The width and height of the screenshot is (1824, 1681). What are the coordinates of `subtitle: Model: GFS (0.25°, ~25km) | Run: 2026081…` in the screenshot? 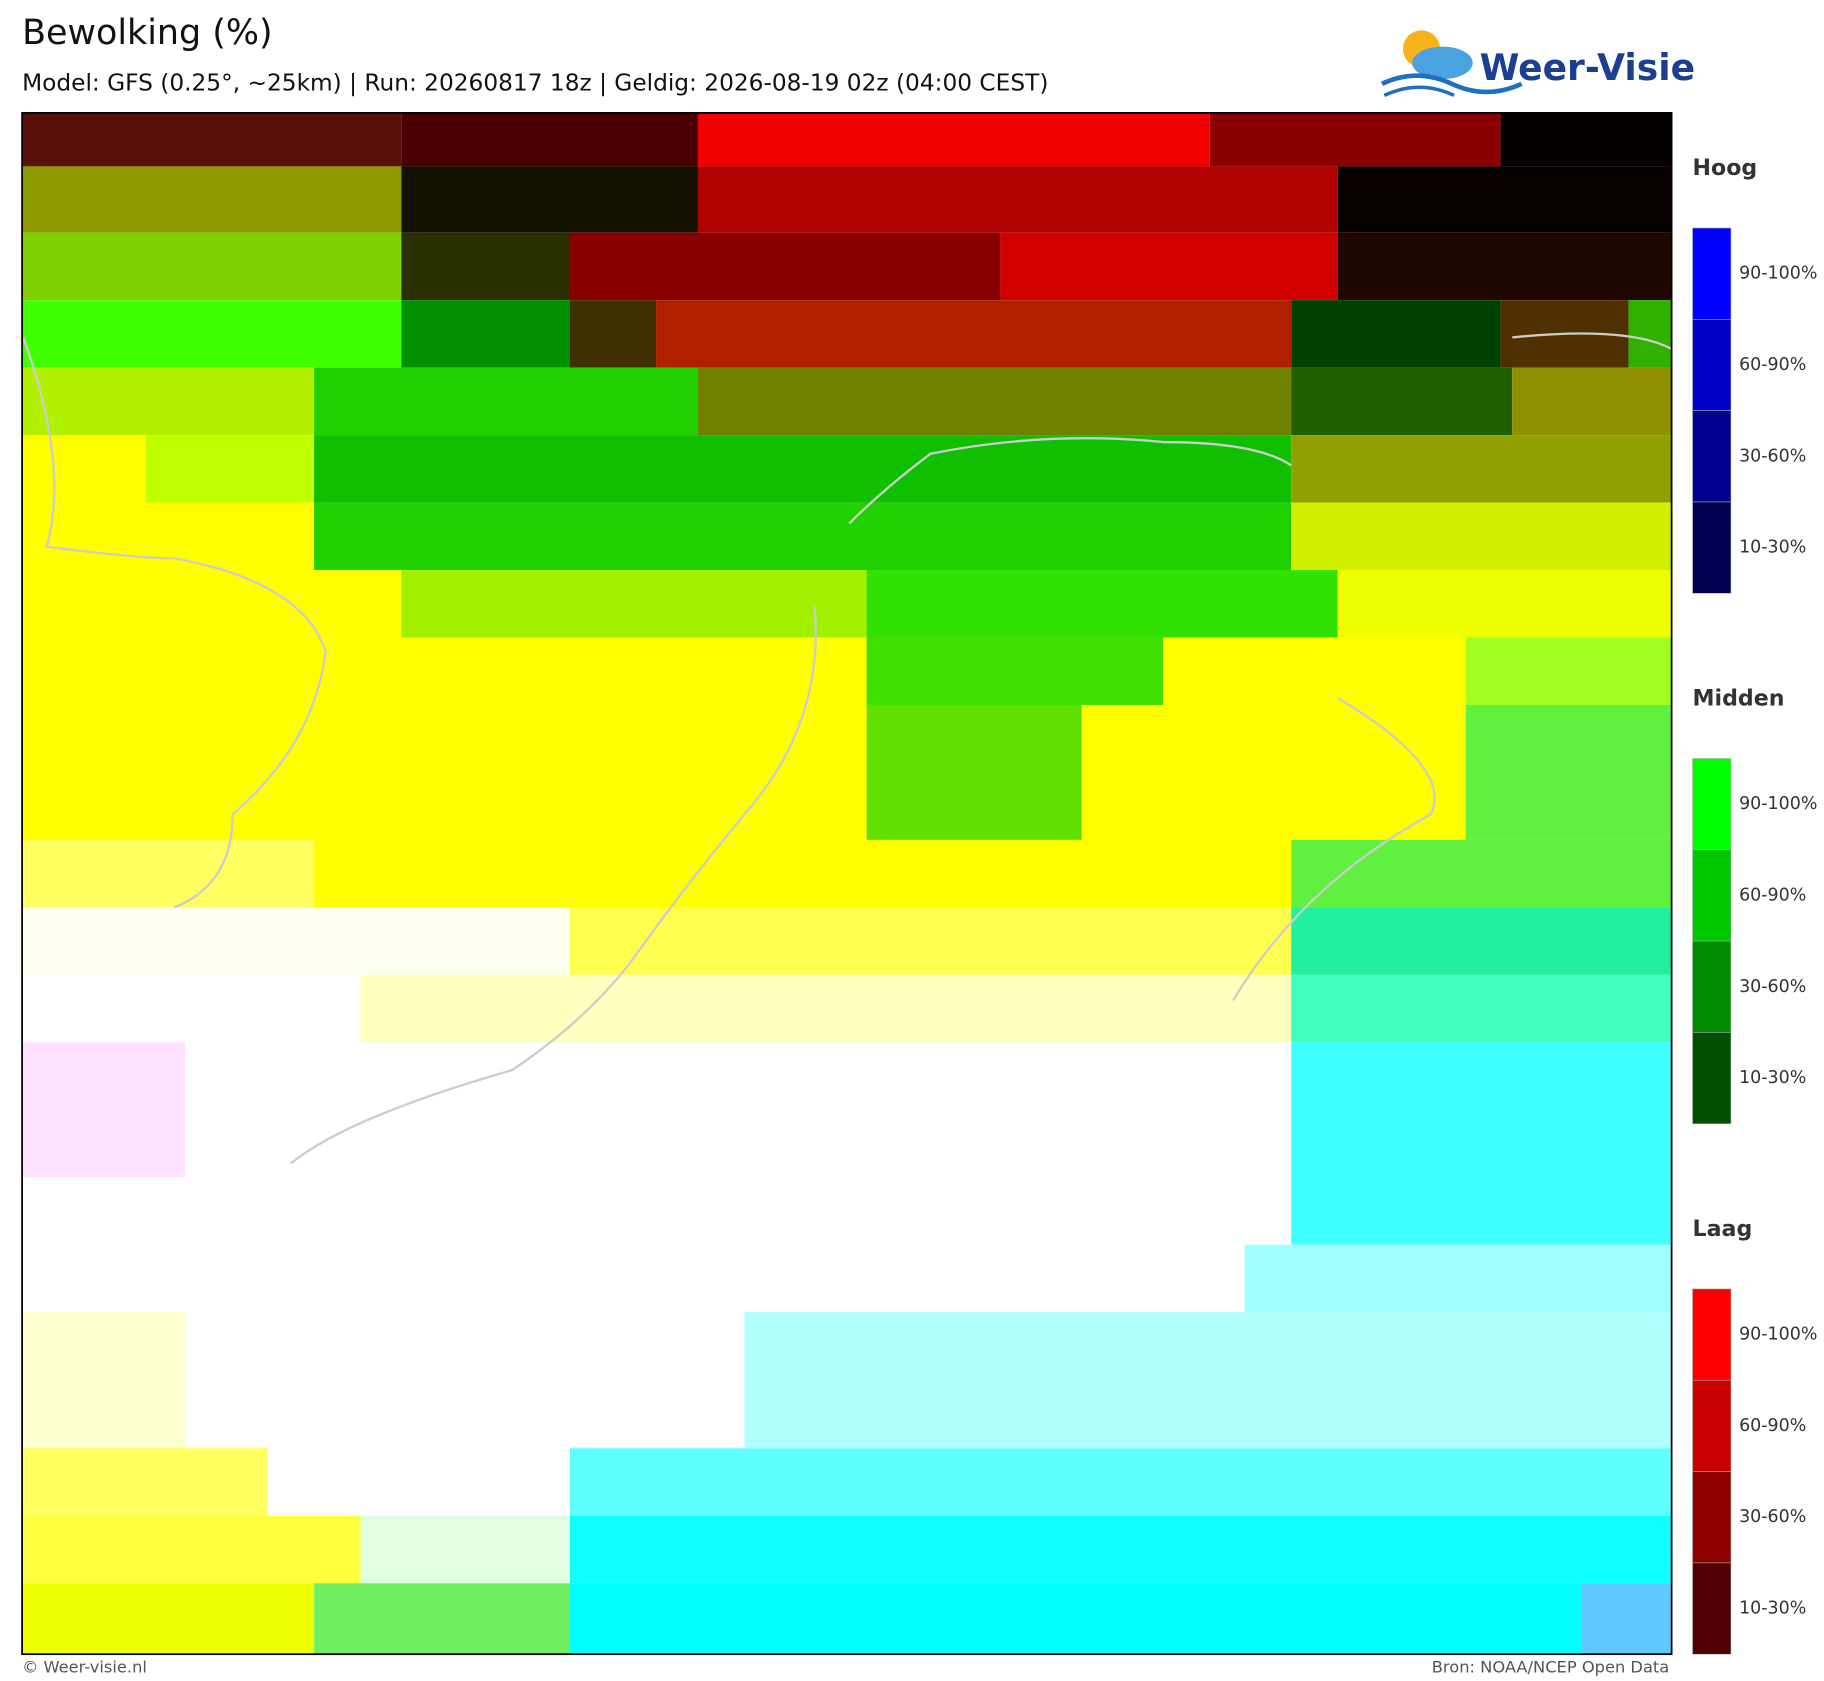 It's located at (535, 82).